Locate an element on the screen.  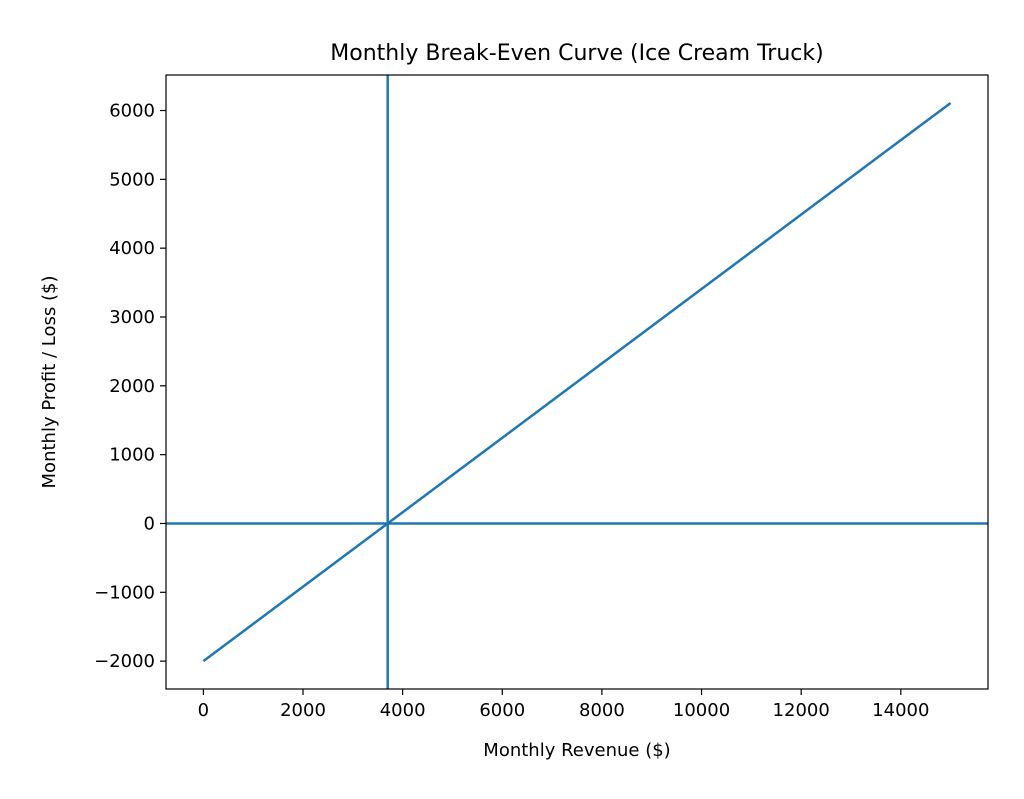
y-tick-label: 1000 is located at coordinates (132, 455).